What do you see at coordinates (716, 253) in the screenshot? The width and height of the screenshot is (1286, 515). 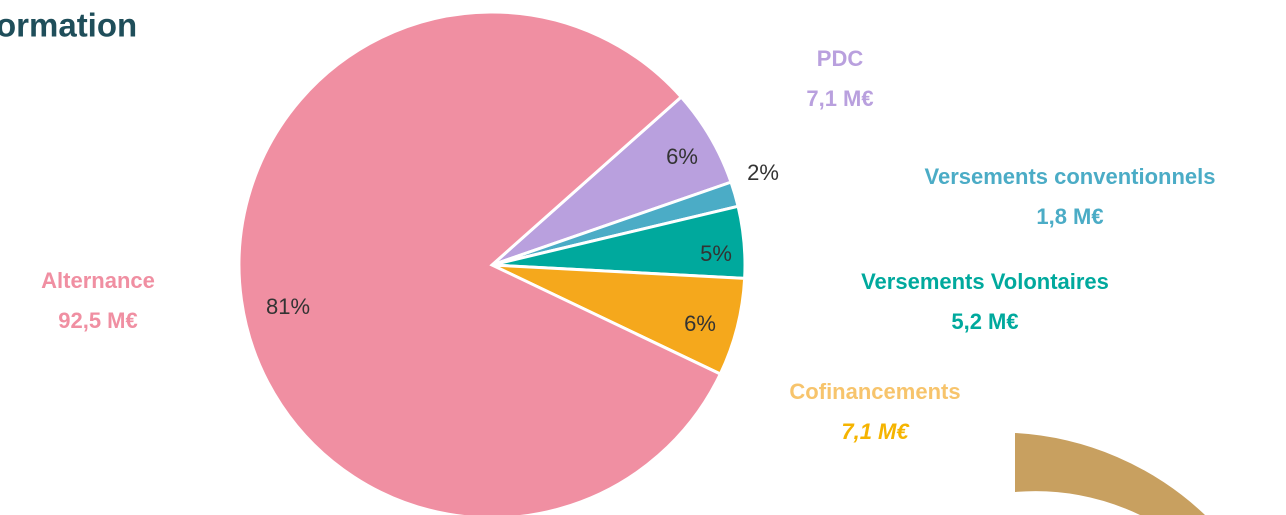 I see `percent-label: 5%` at bounding box center [716, 253].